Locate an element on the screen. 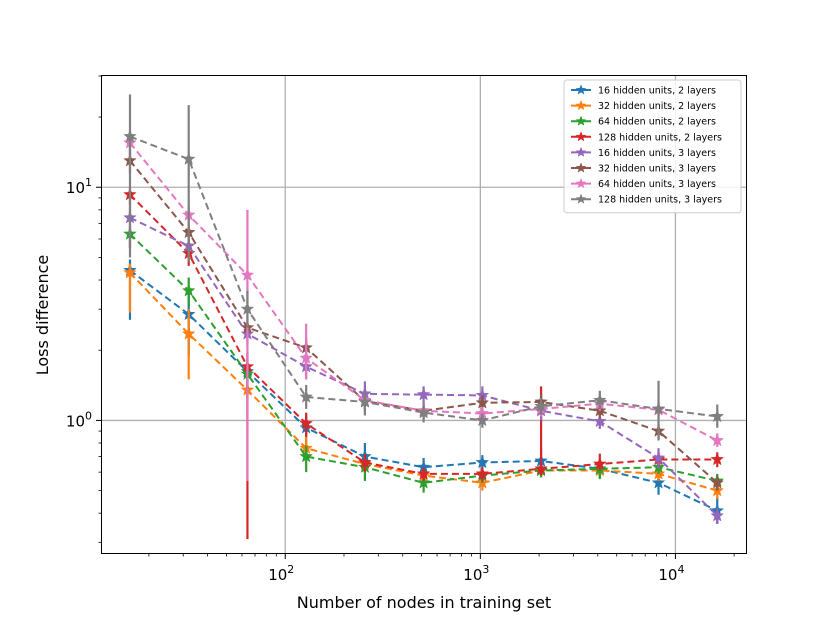 This screenshot has width=830, height=623. legend-item: 16 hidden units, 2 layers is located at coordinates (643, 90).